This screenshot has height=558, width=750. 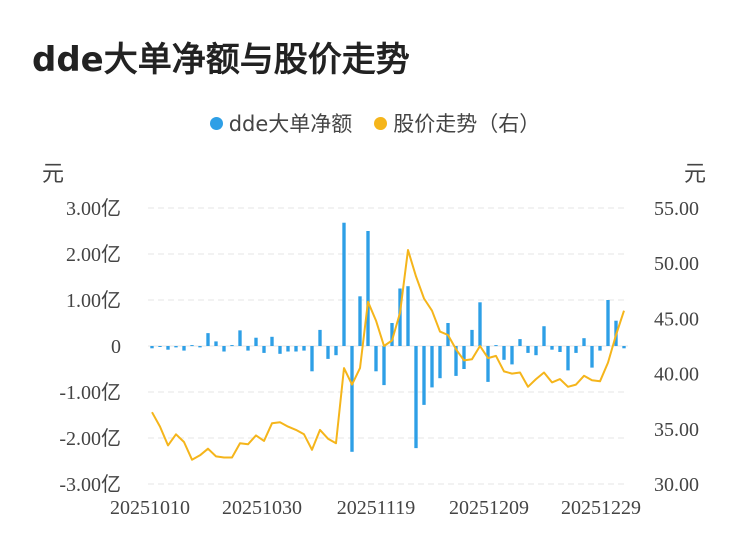 What do you see at coordinates (676, 430) in the screenshot?
I see `right-axis-tick-label: 35.00` at bounding box center [676, 430].